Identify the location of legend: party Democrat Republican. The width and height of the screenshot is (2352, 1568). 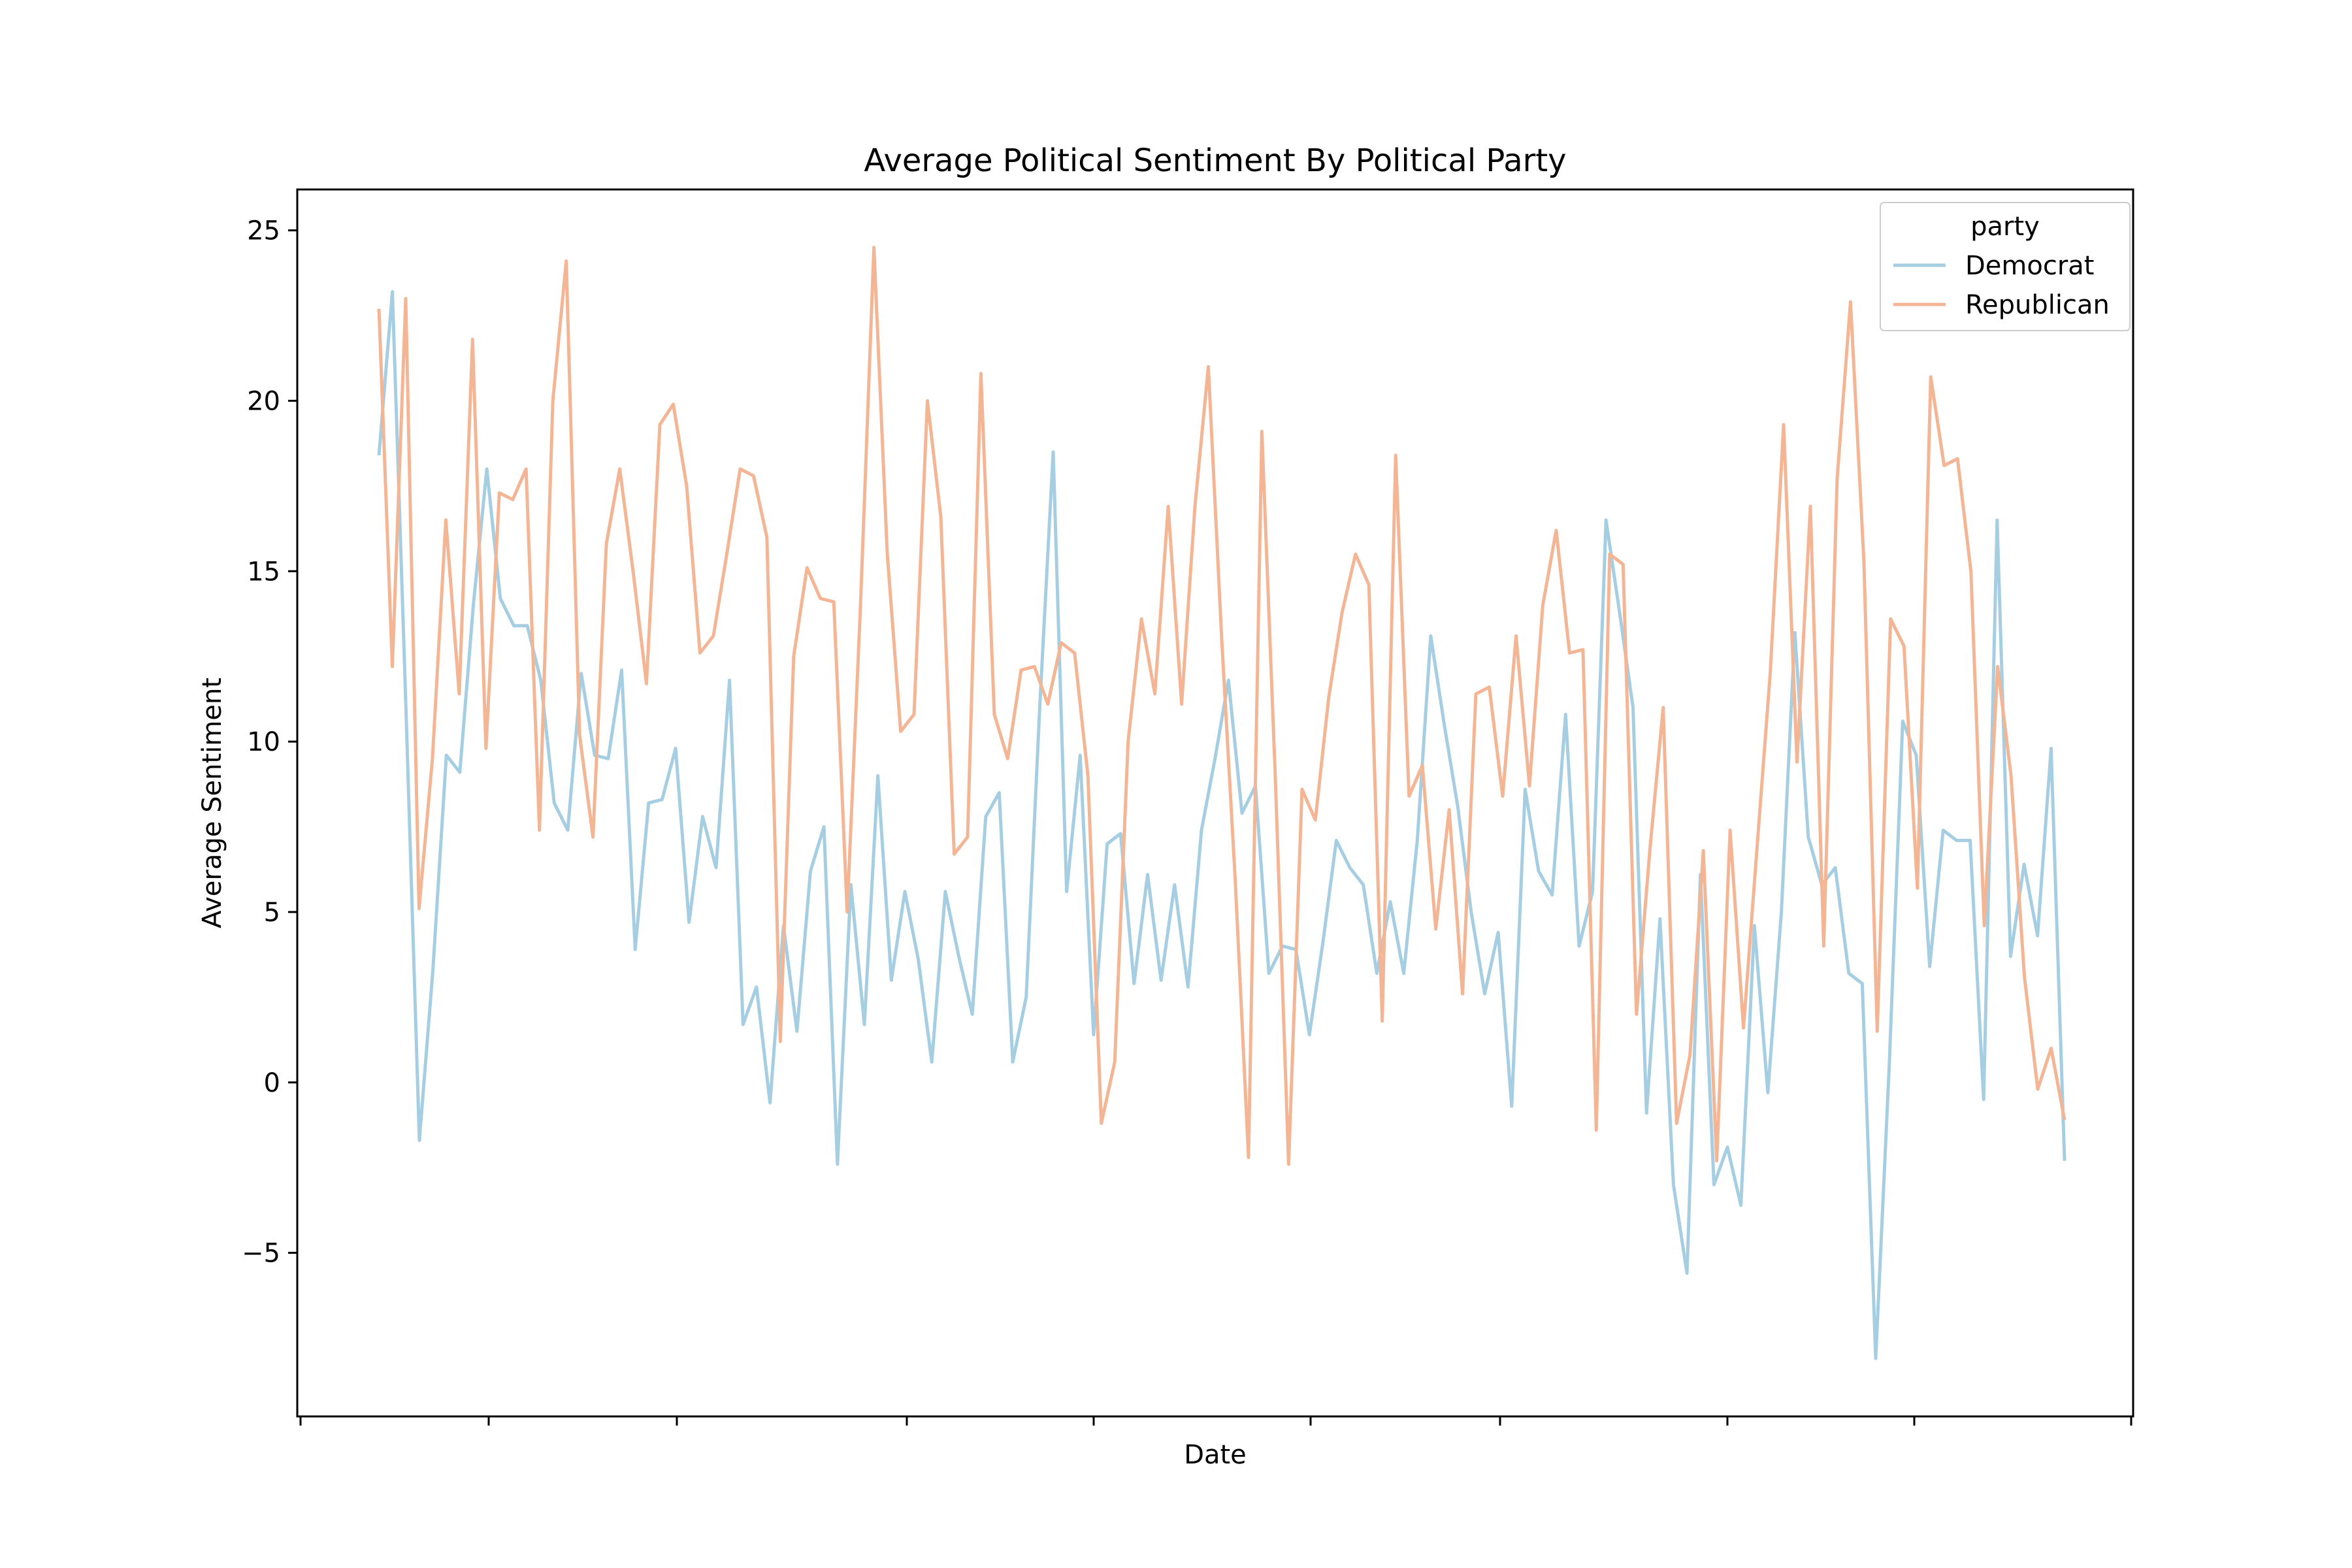
(2005, 266).